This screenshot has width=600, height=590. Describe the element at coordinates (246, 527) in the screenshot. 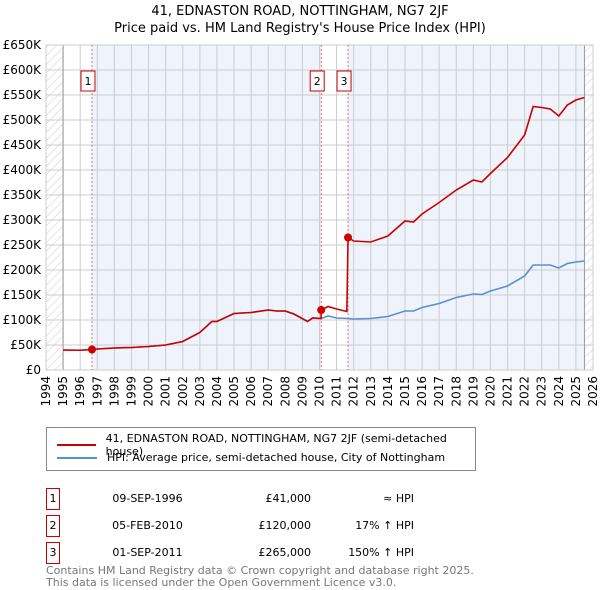

I see `sale-row: 2 05-FEB-2010 £120,000 17% ↑ HPI` at that location.